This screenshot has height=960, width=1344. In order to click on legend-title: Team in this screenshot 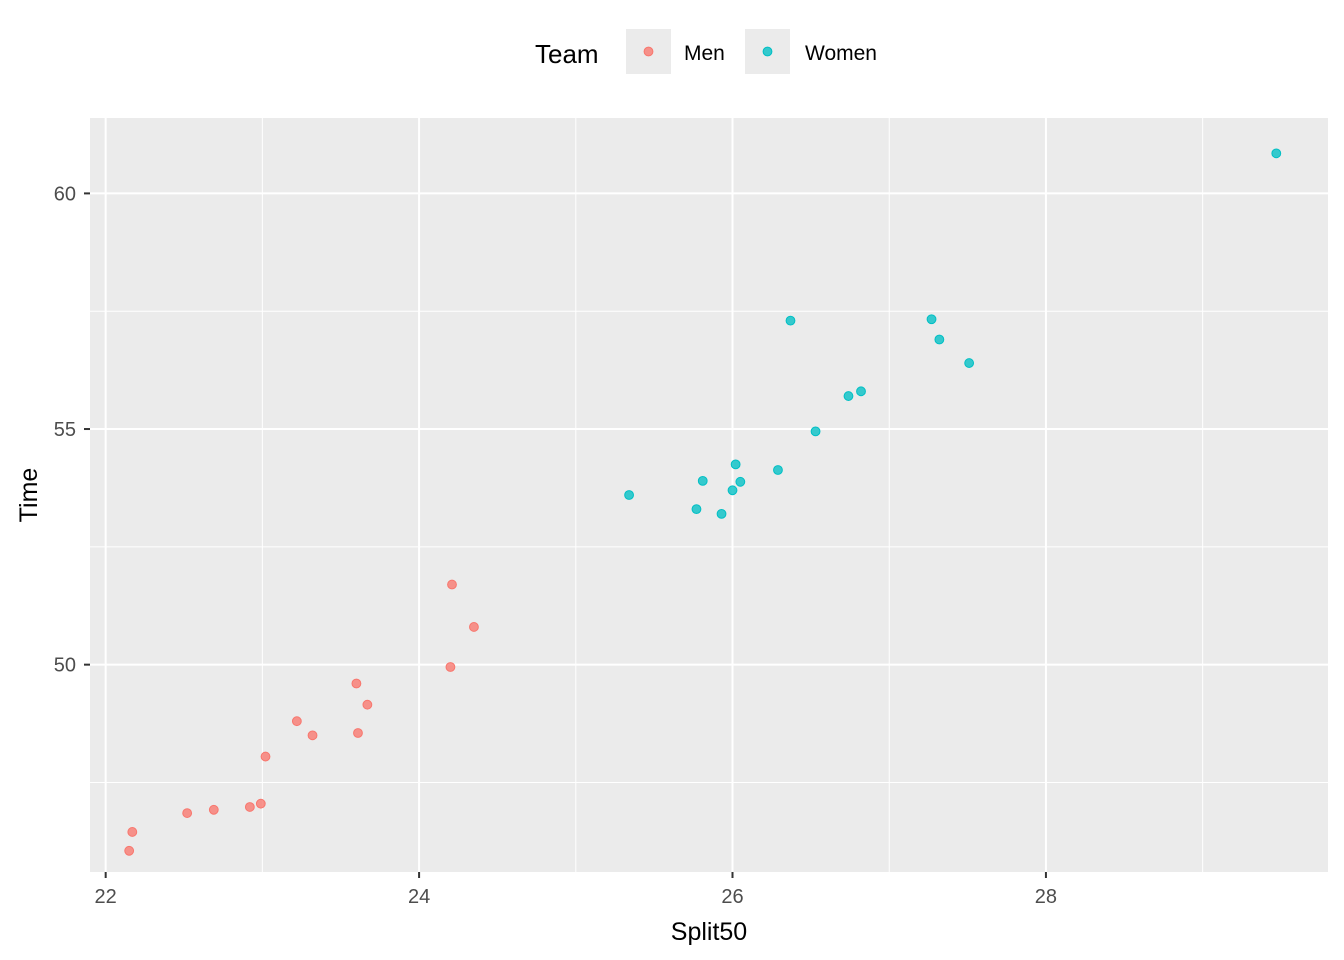, I will do `click(567, 54)`.